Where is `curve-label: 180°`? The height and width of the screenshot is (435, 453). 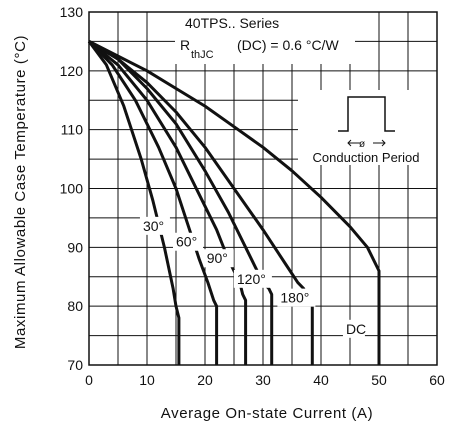 curve-label: 180° is located at coordinates (294, 298).